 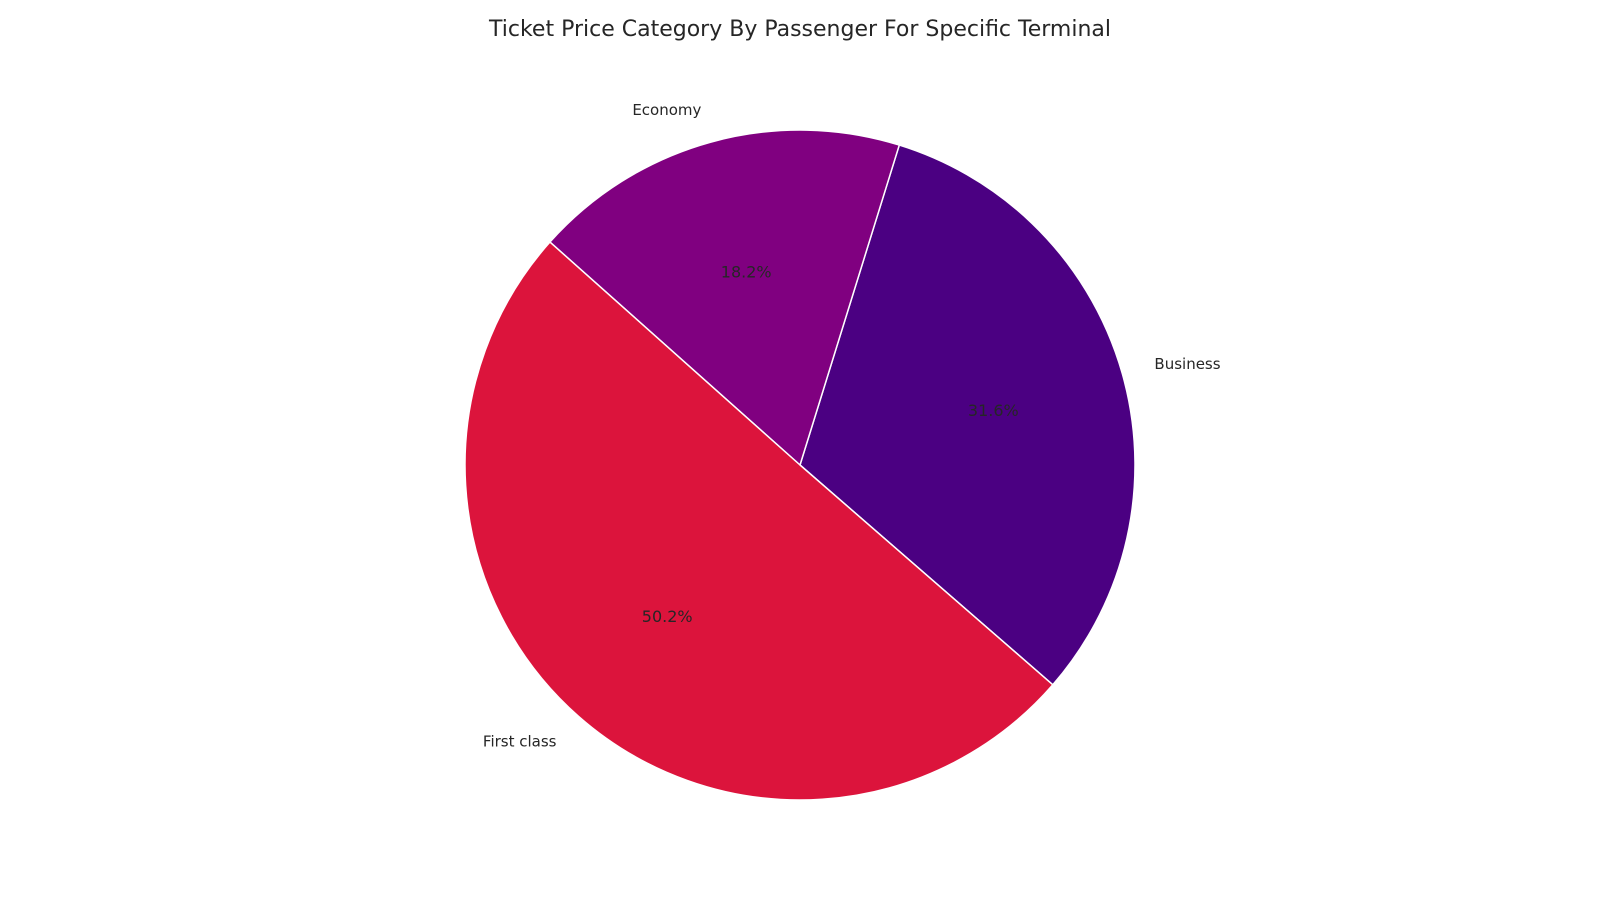 I want to click on slice-label-economy: Economy, so click(x=666, y=110).